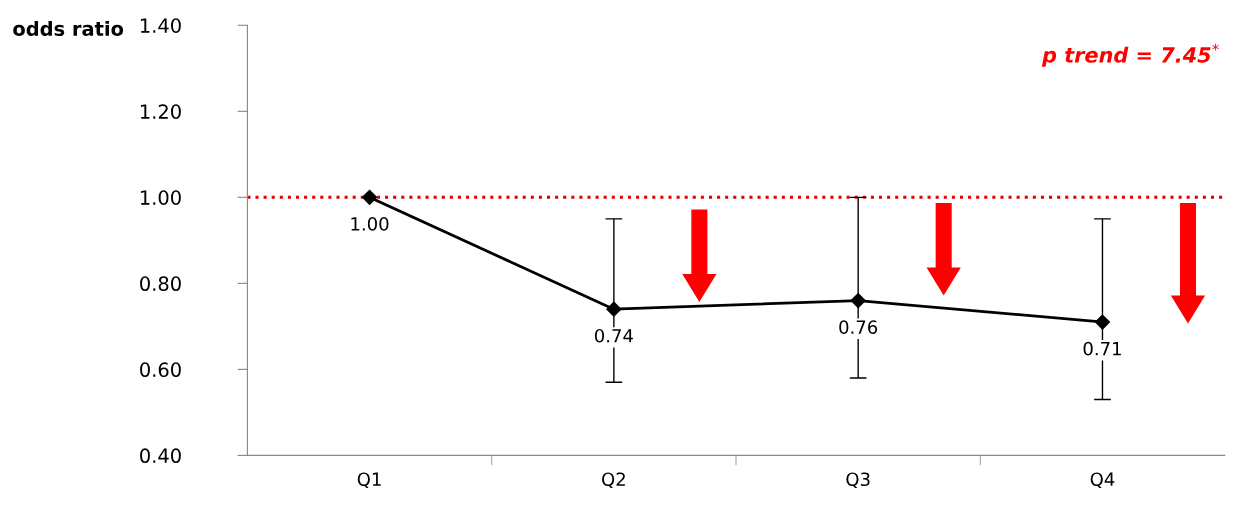 The image size is (1237, 506). What do you see at coordinates (160, 25) in the screenshot?
I see `y-tick-label: 1.40` at bounding box center [160, 25].